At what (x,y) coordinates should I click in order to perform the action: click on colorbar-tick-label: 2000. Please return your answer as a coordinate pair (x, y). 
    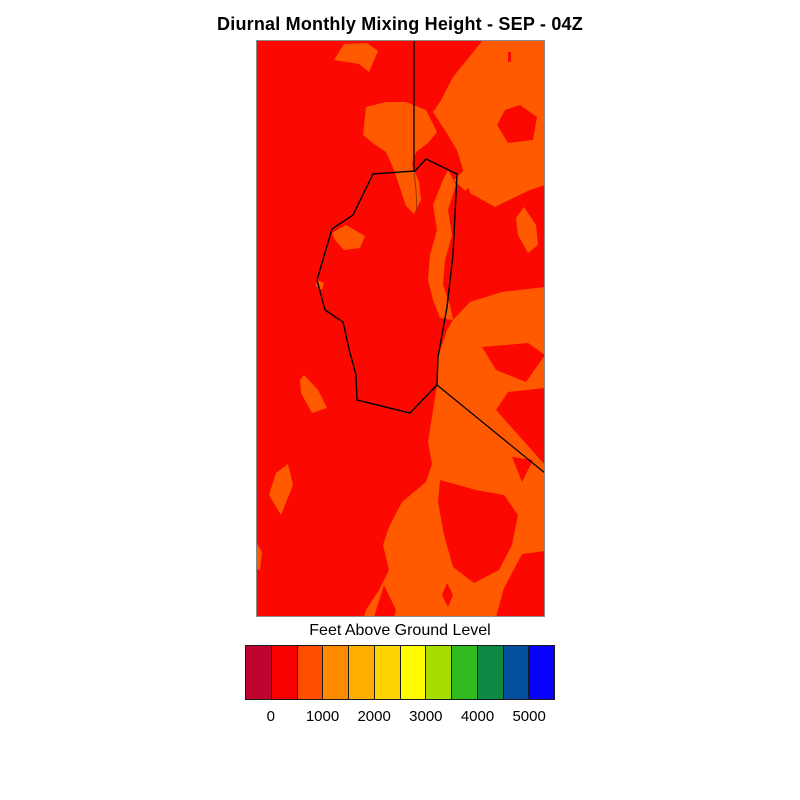
    Looking at the image, I should click on (374, 716).